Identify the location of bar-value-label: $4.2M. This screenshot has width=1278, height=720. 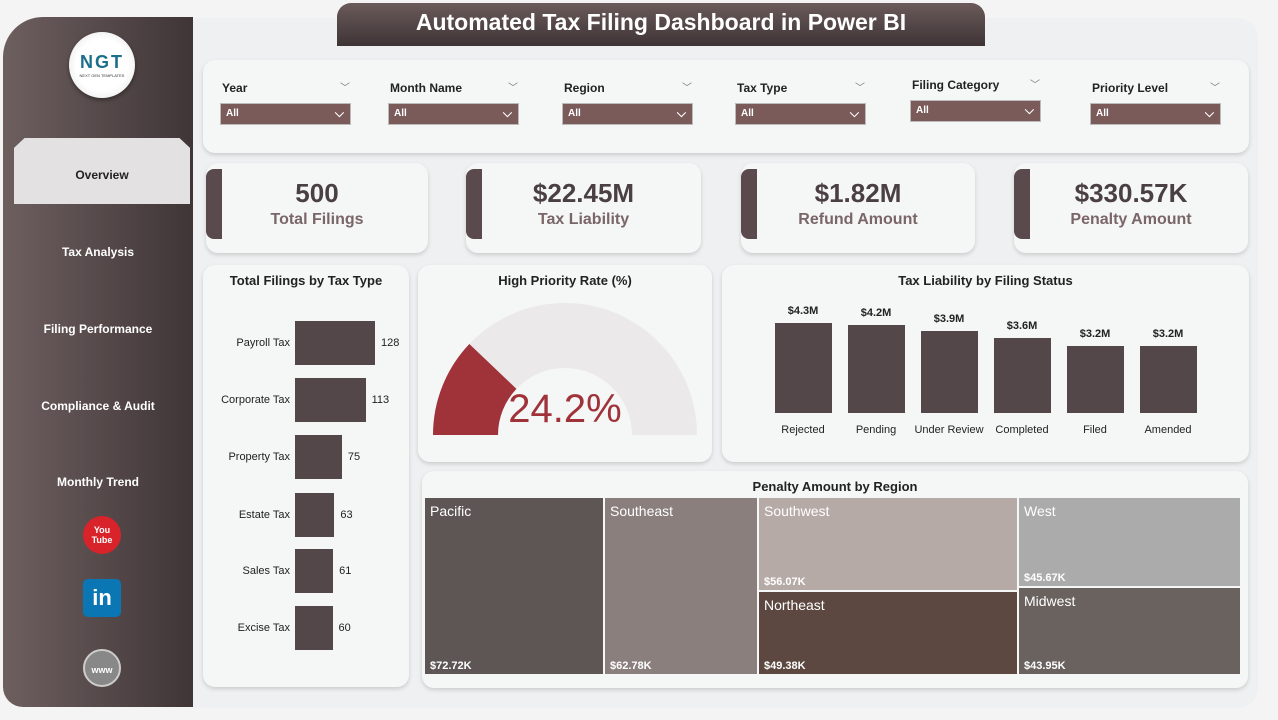
(876, 313).